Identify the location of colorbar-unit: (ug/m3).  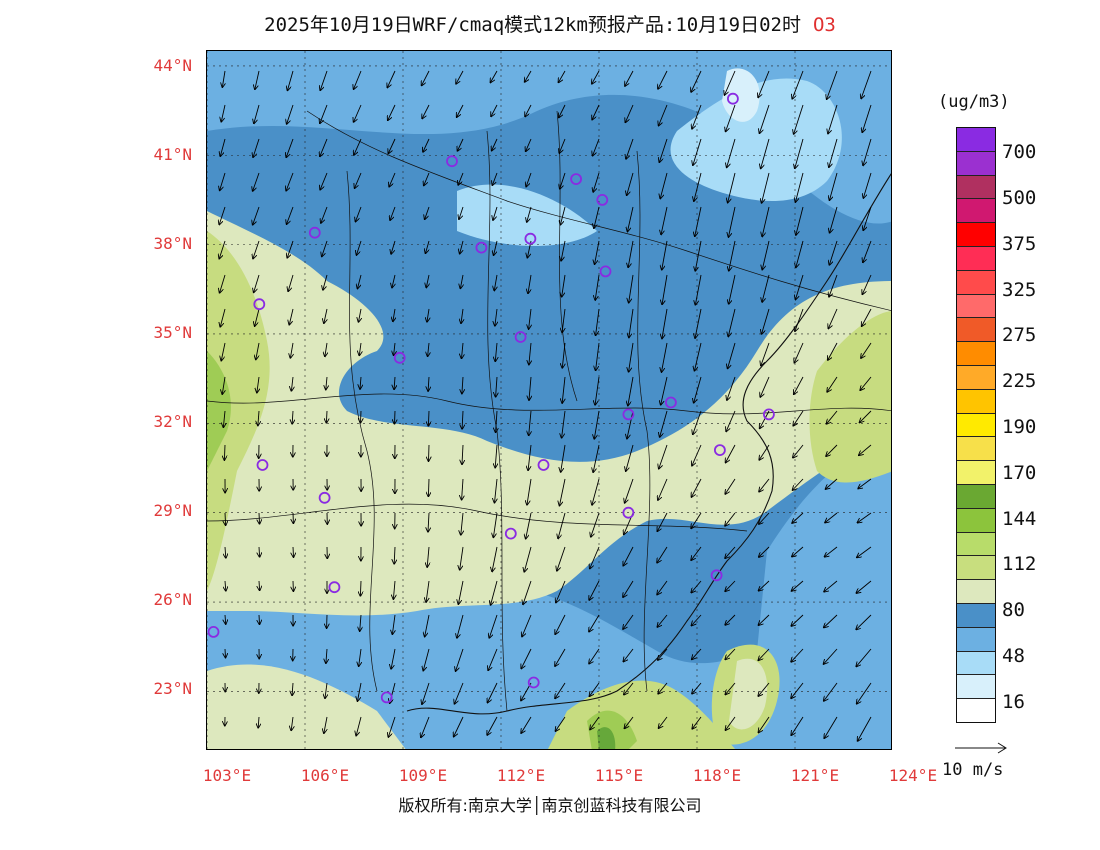
(974, 102).